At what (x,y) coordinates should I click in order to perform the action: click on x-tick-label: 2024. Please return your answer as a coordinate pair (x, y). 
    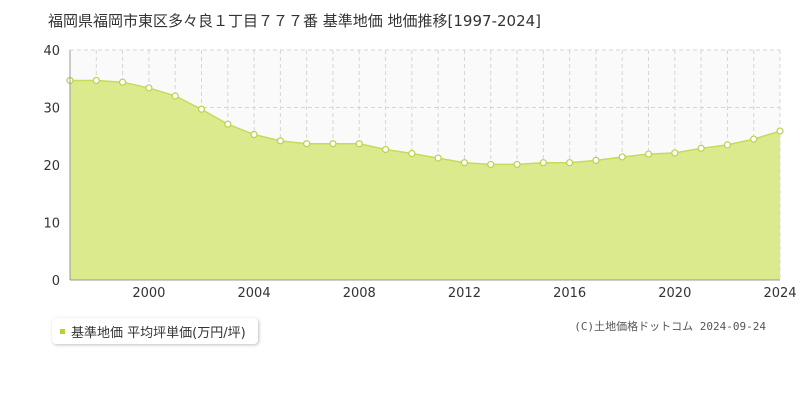
    Looking at the image, I should click on (779, 293).